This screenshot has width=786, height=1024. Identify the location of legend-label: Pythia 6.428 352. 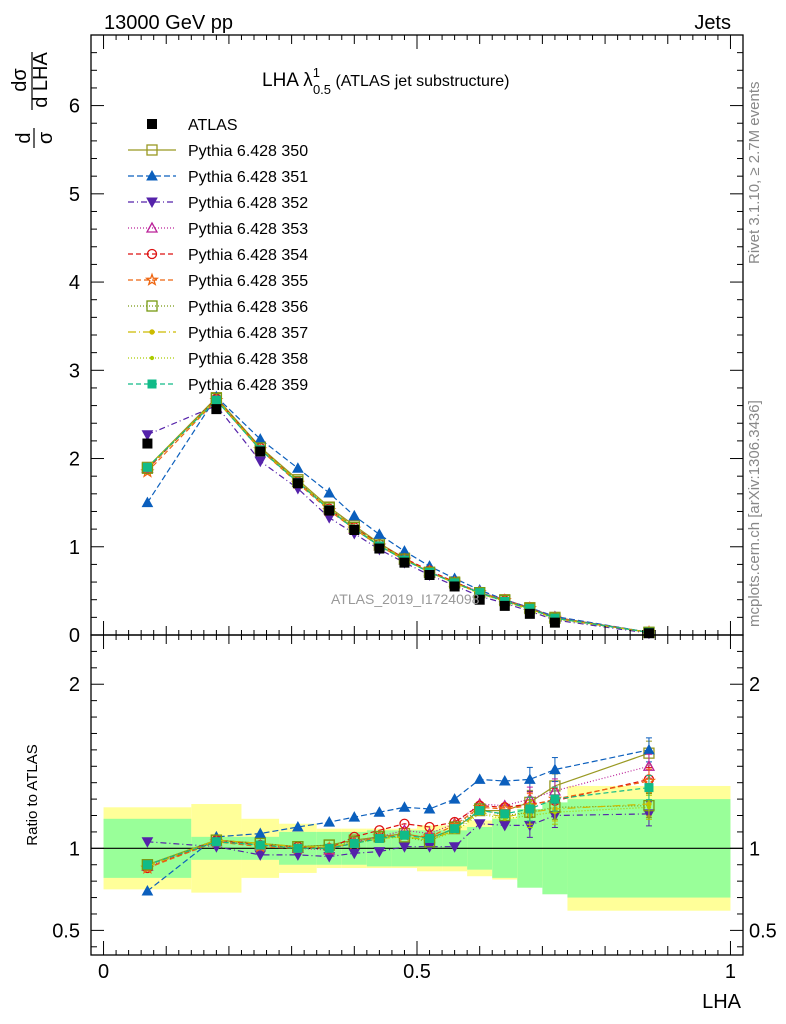
(248, 203).